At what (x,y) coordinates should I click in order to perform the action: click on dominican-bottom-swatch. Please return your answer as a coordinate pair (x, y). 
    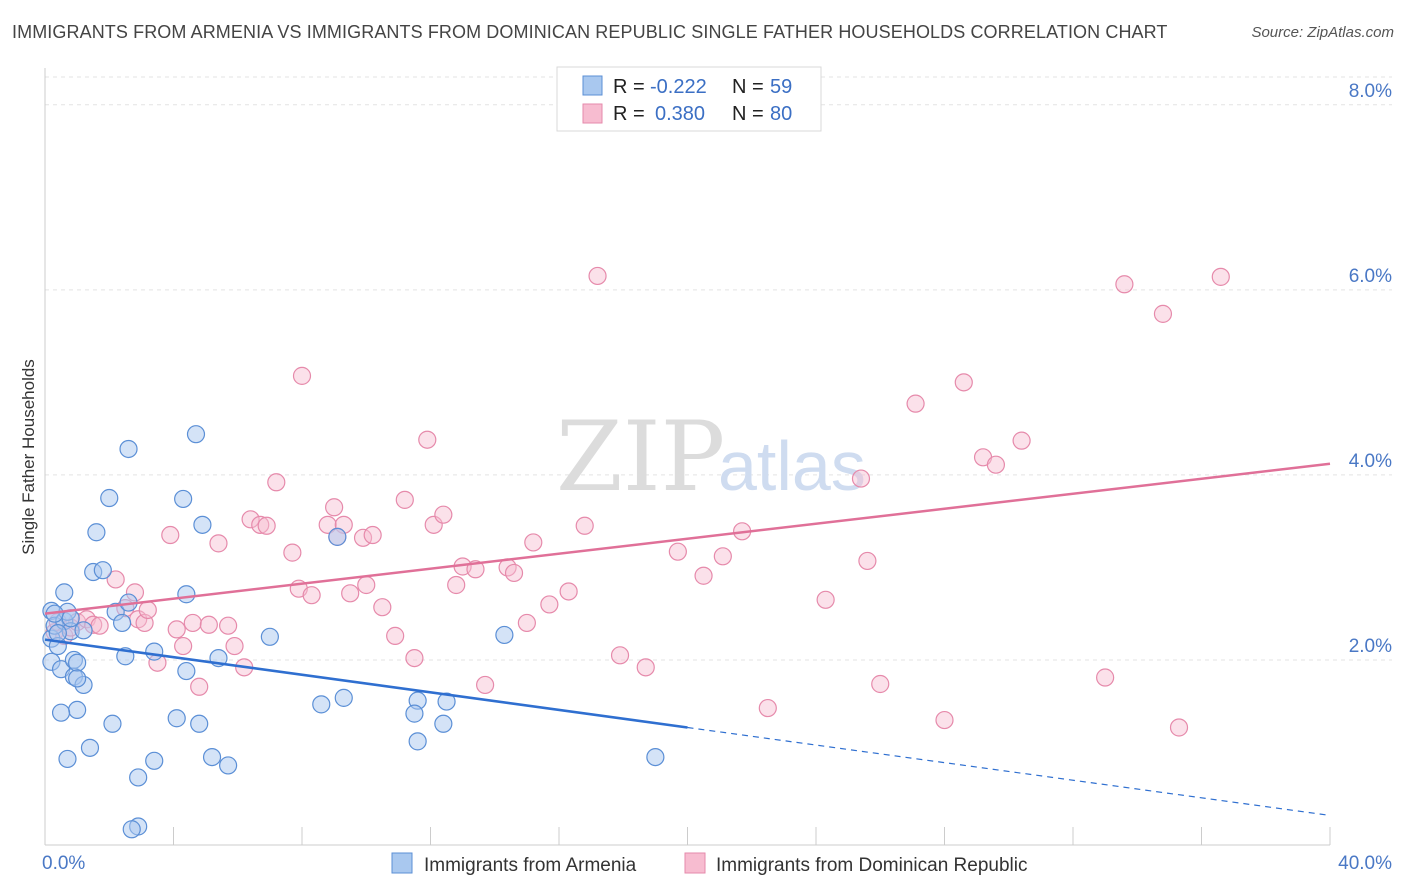
    Looking at the image, I should click on (695, 863).